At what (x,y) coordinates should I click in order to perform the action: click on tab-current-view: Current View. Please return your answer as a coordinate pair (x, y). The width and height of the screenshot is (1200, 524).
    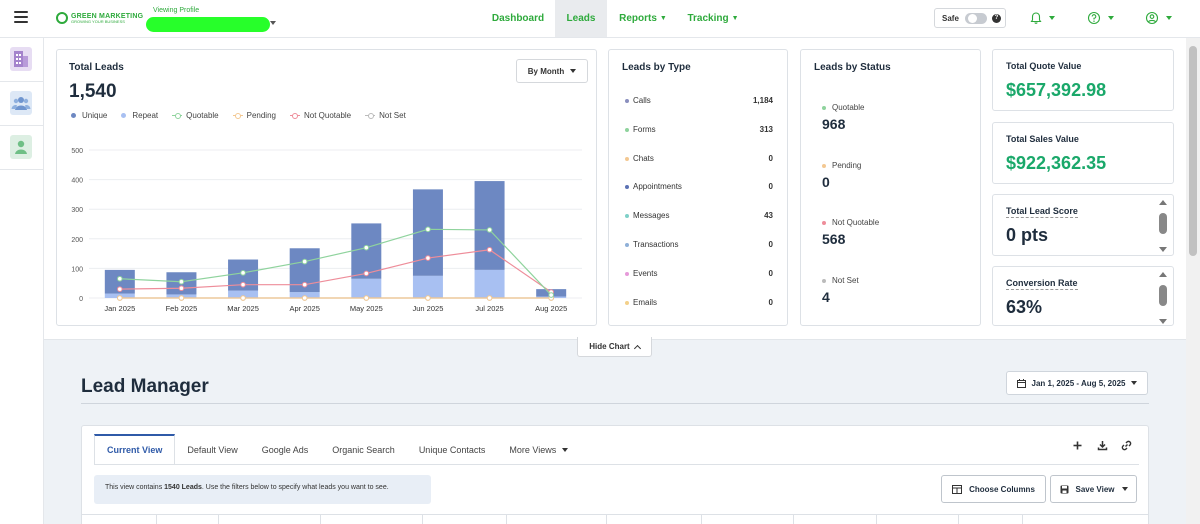
    Looking at the image, I should click on (135, 449).